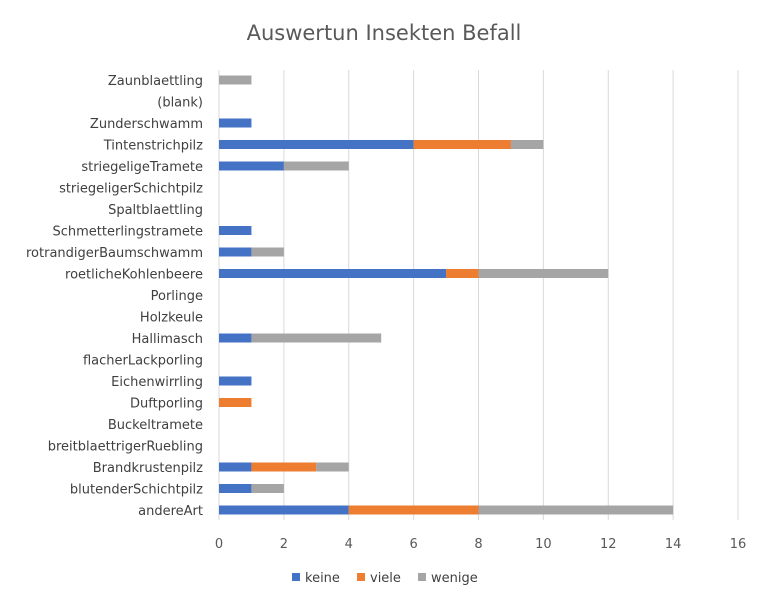 The height and width of the screenshot is (607, 768). Describe the element at coordinates (454, 578) in the screenshot. I see `legend-label: wenige` at that location.